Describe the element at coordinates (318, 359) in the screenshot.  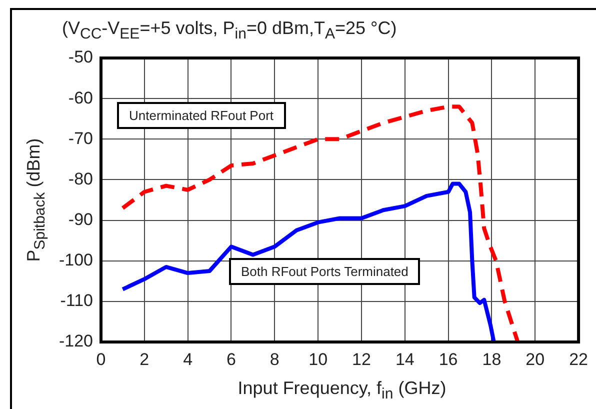
I see `x-tick-label: 10` at that location.